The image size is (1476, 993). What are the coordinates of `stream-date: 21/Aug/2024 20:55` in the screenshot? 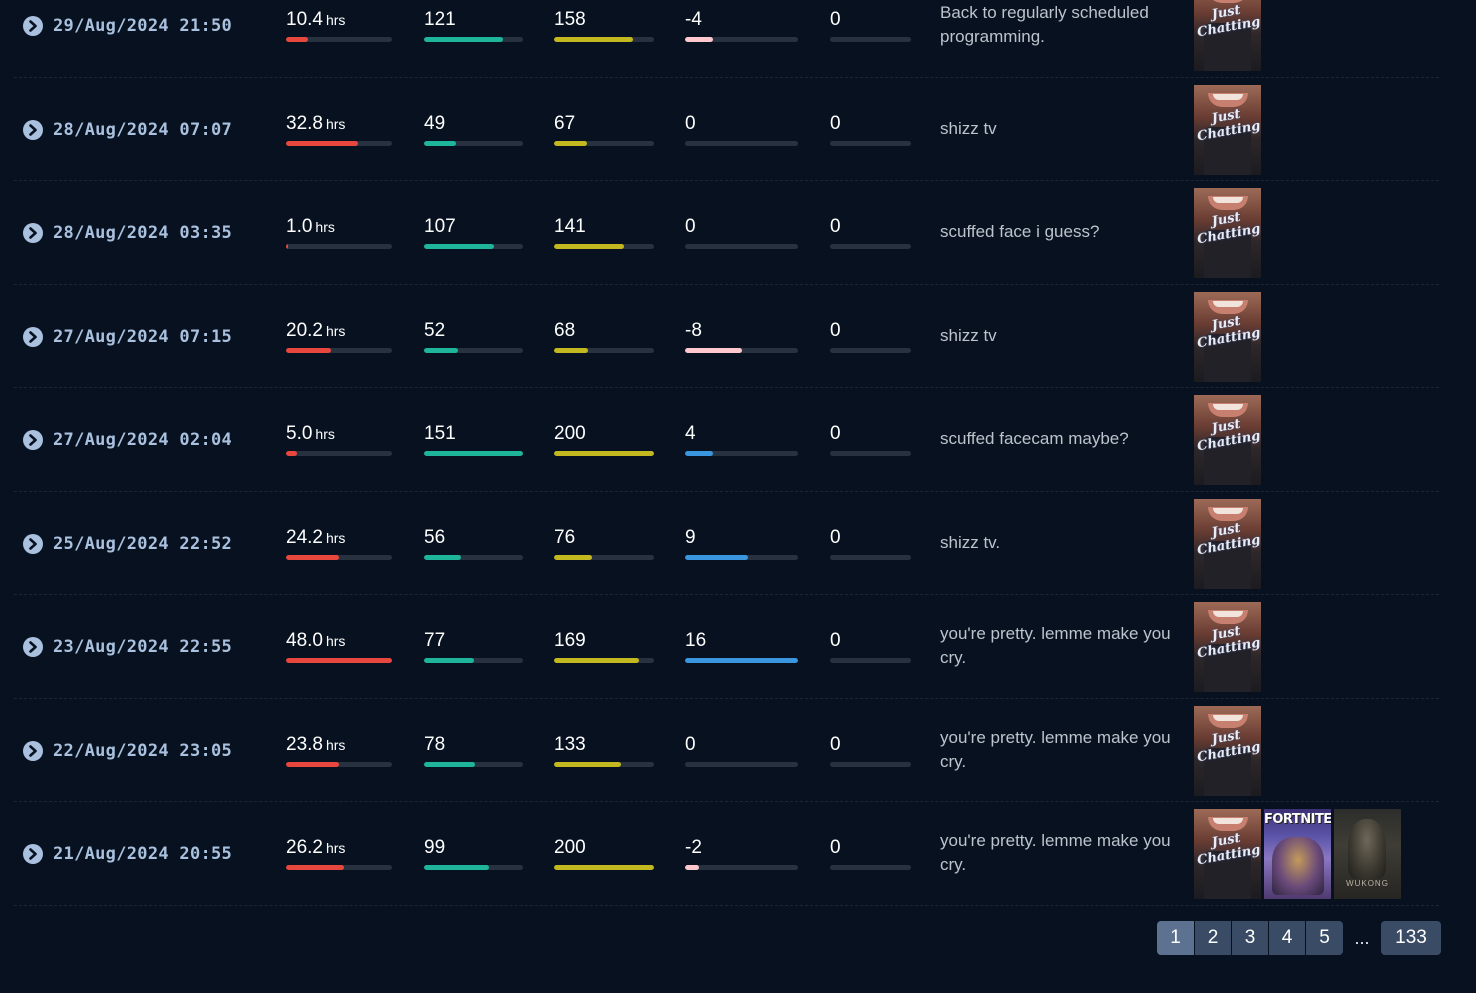 It's located at (143, 854).